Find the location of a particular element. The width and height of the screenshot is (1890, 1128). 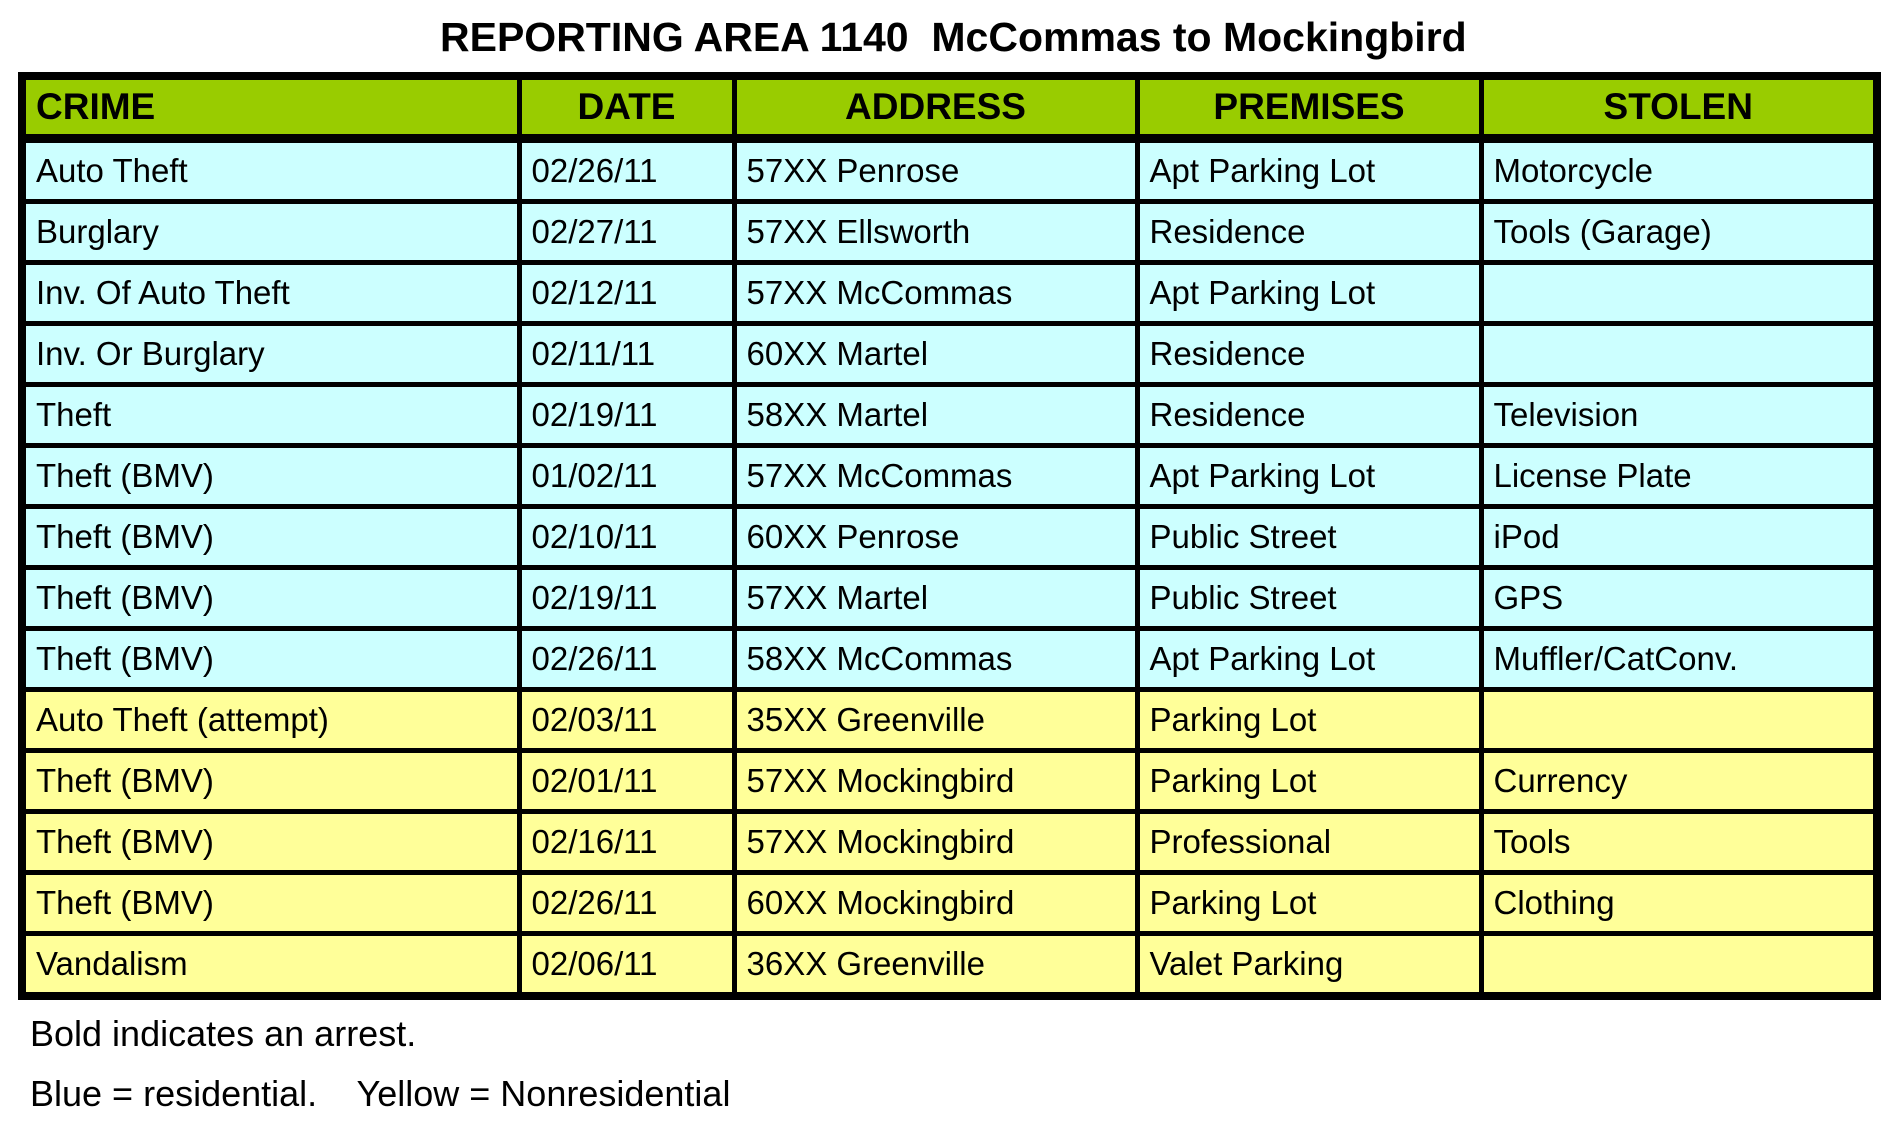

table-cell-address: 35XX Greenville is located at coordinates (935, 720).